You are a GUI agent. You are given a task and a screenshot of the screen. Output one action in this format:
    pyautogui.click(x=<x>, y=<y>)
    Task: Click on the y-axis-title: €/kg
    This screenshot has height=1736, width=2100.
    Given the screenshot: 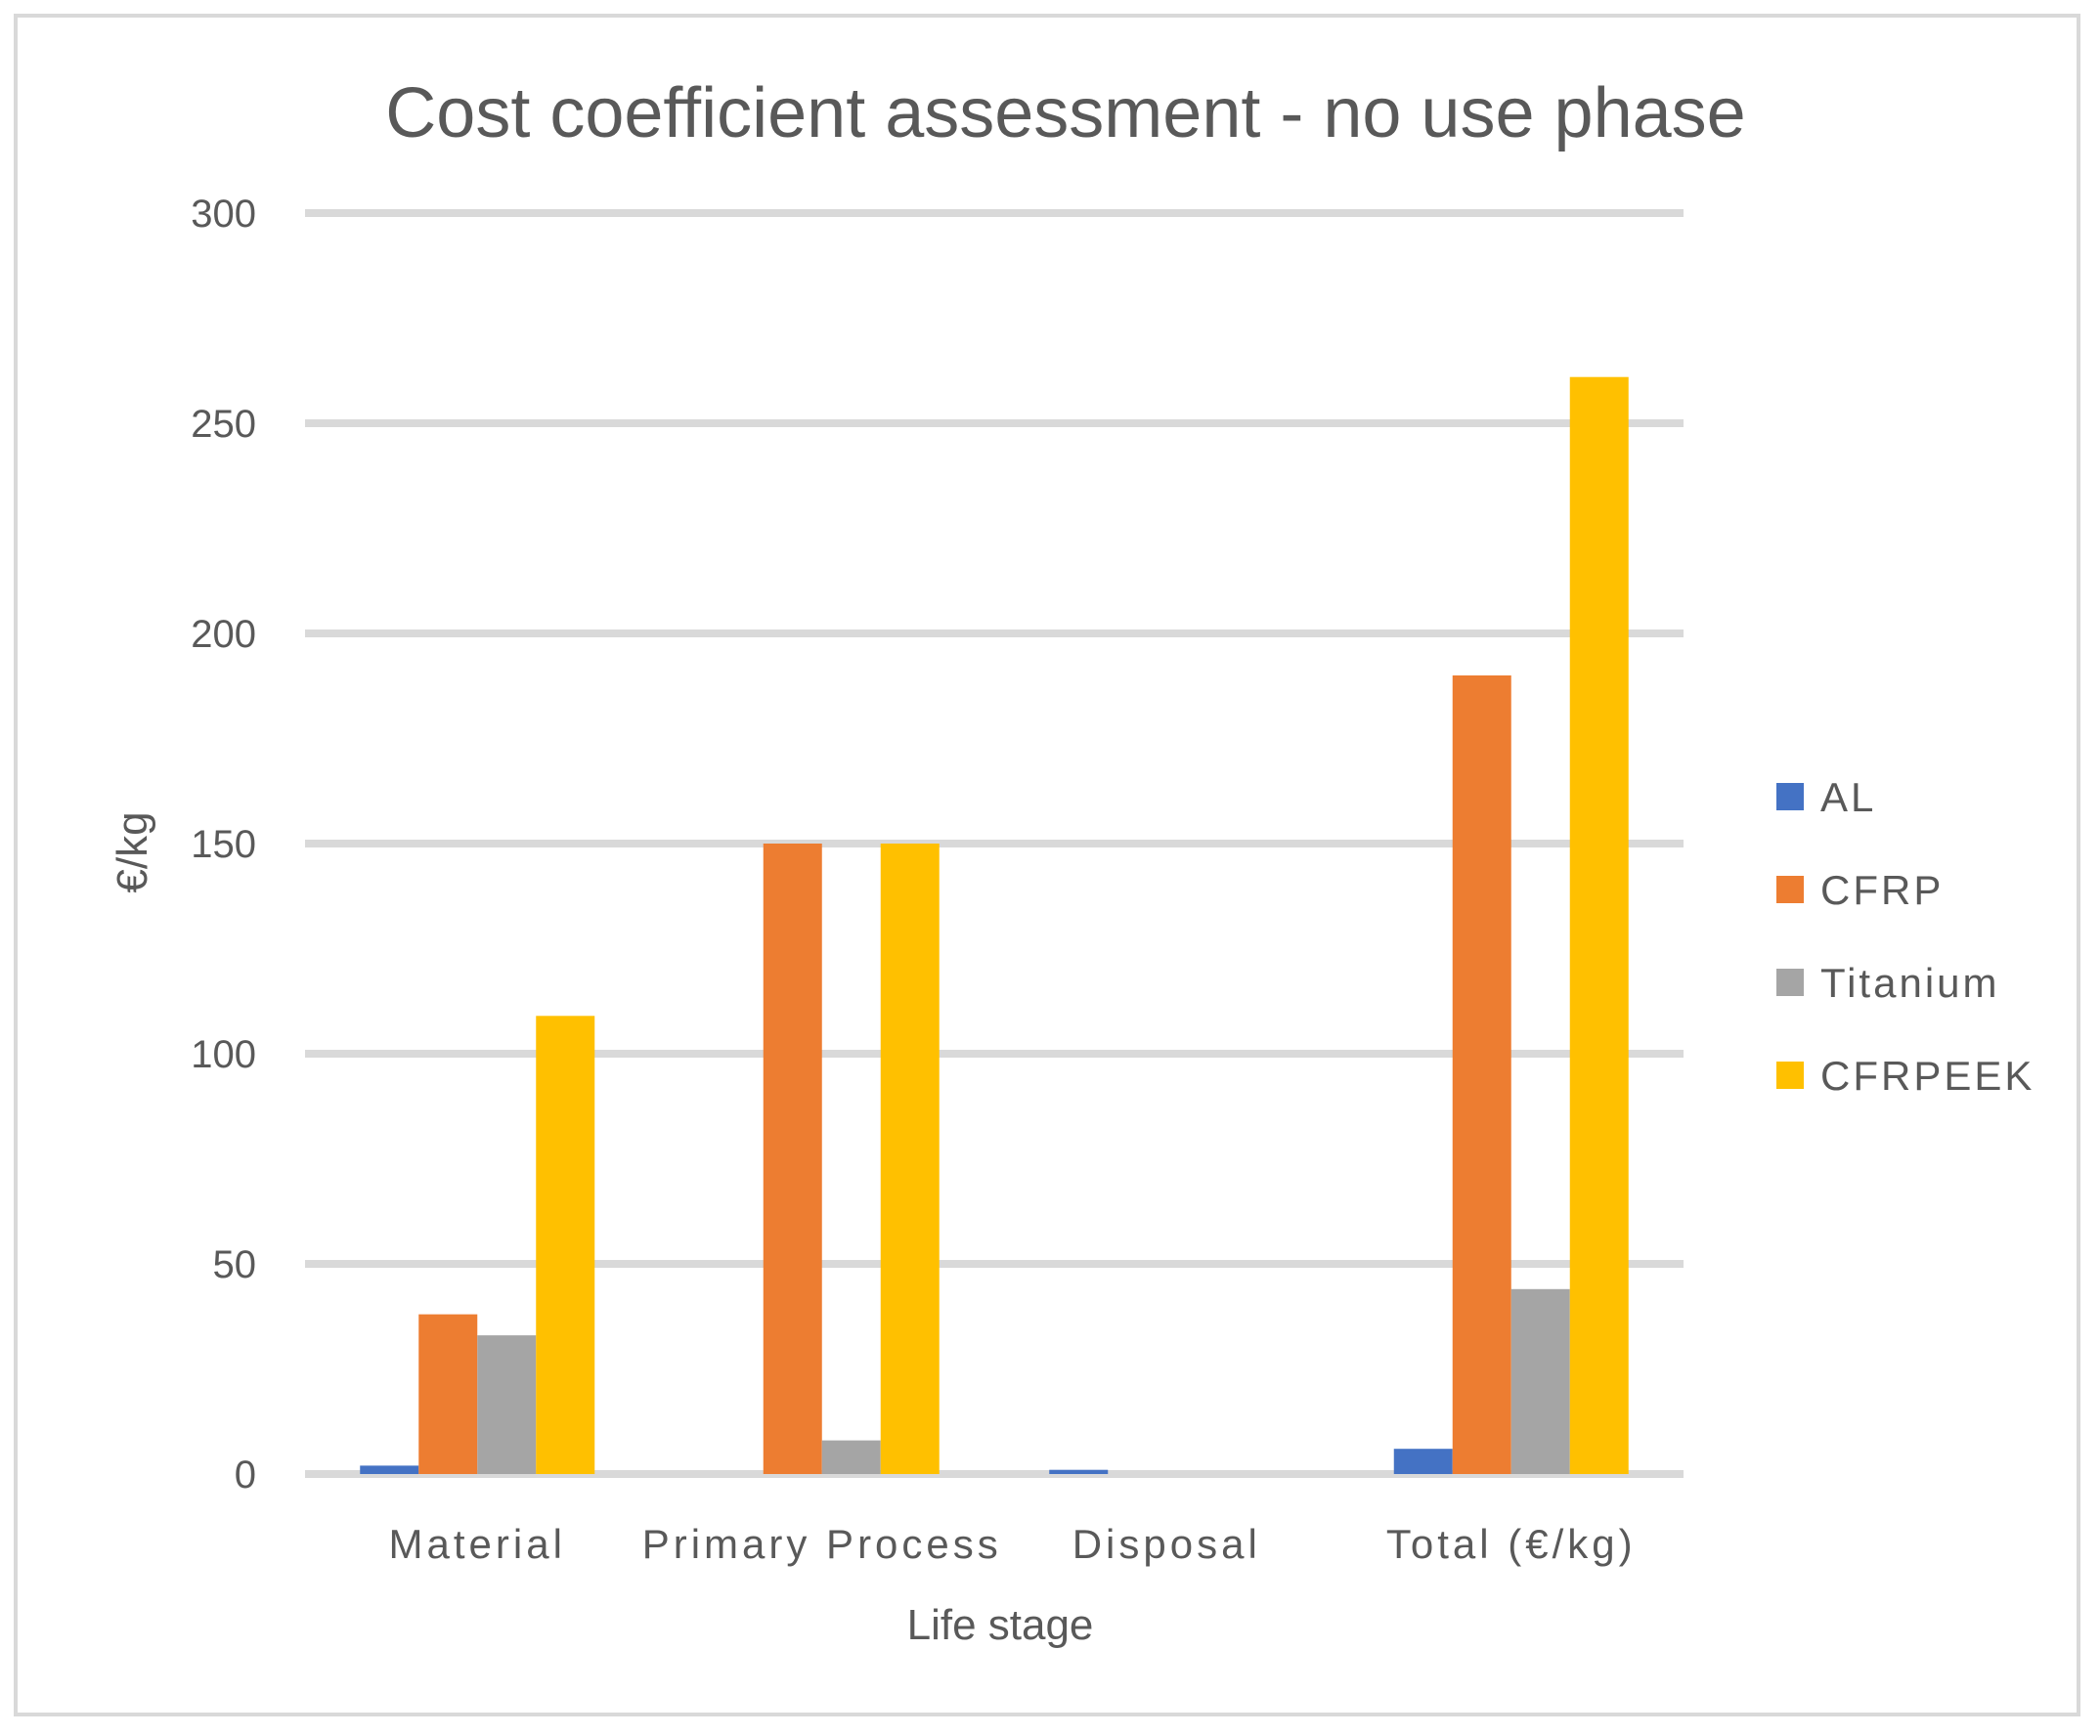 What is the action you would take?
    pyautogui.click(x=132, y=852)
    